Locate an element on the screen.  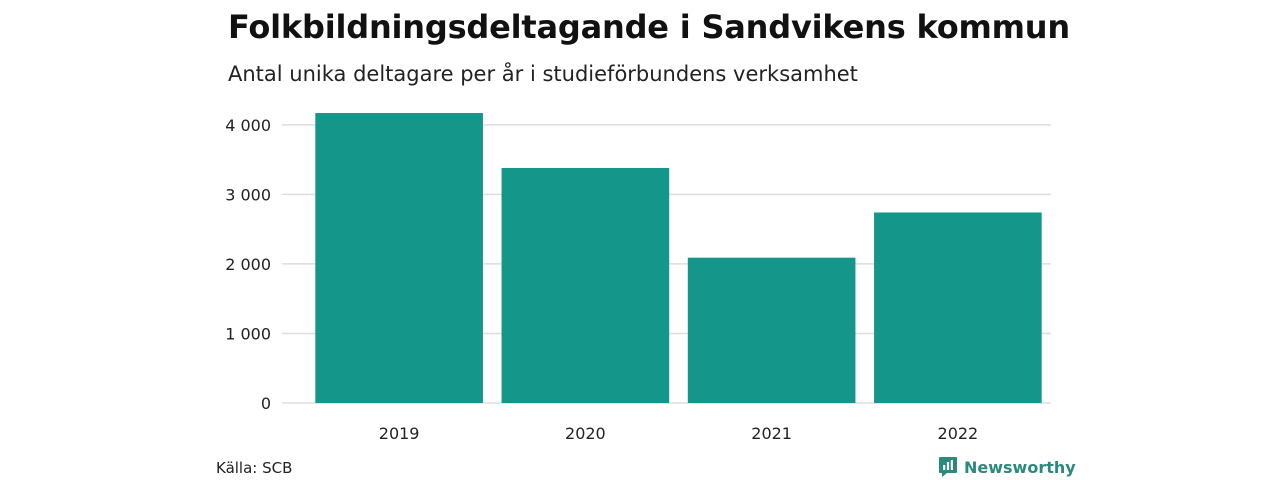
x-tick-label: 2019 is located at coordinates (399, 433).